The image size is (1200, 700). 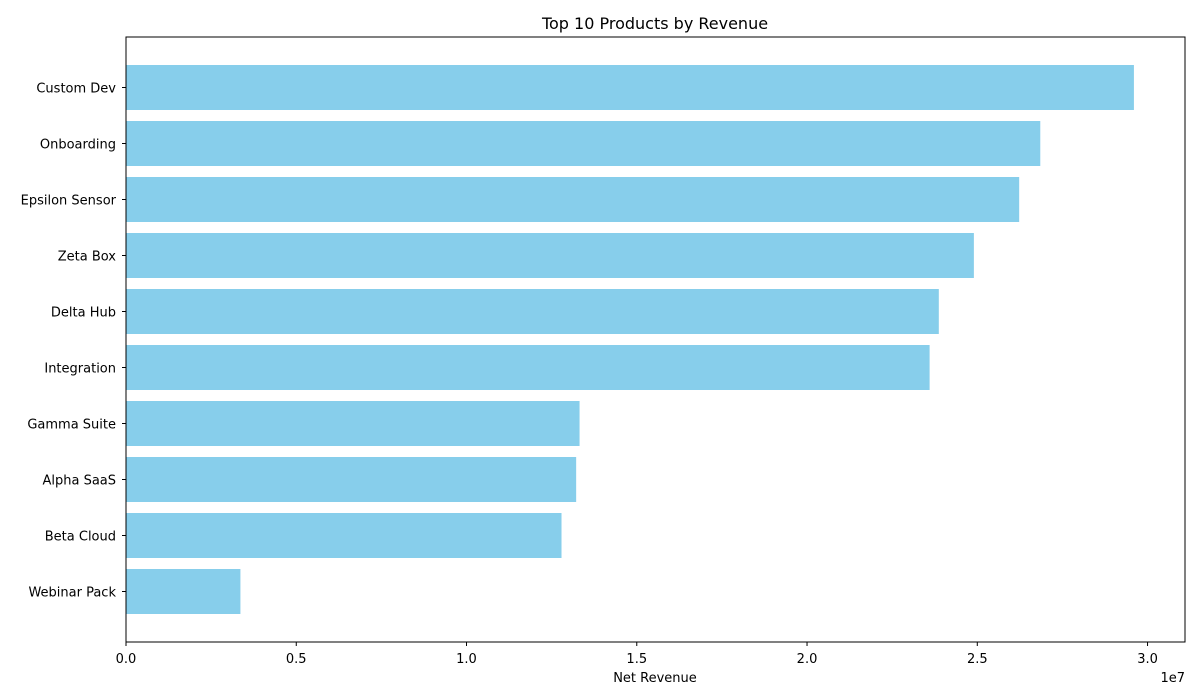 What do you see at coordinates (296, 659) in the screenshot?
I see `x-tick-label: 0.5` at bounding box center [296, 659].